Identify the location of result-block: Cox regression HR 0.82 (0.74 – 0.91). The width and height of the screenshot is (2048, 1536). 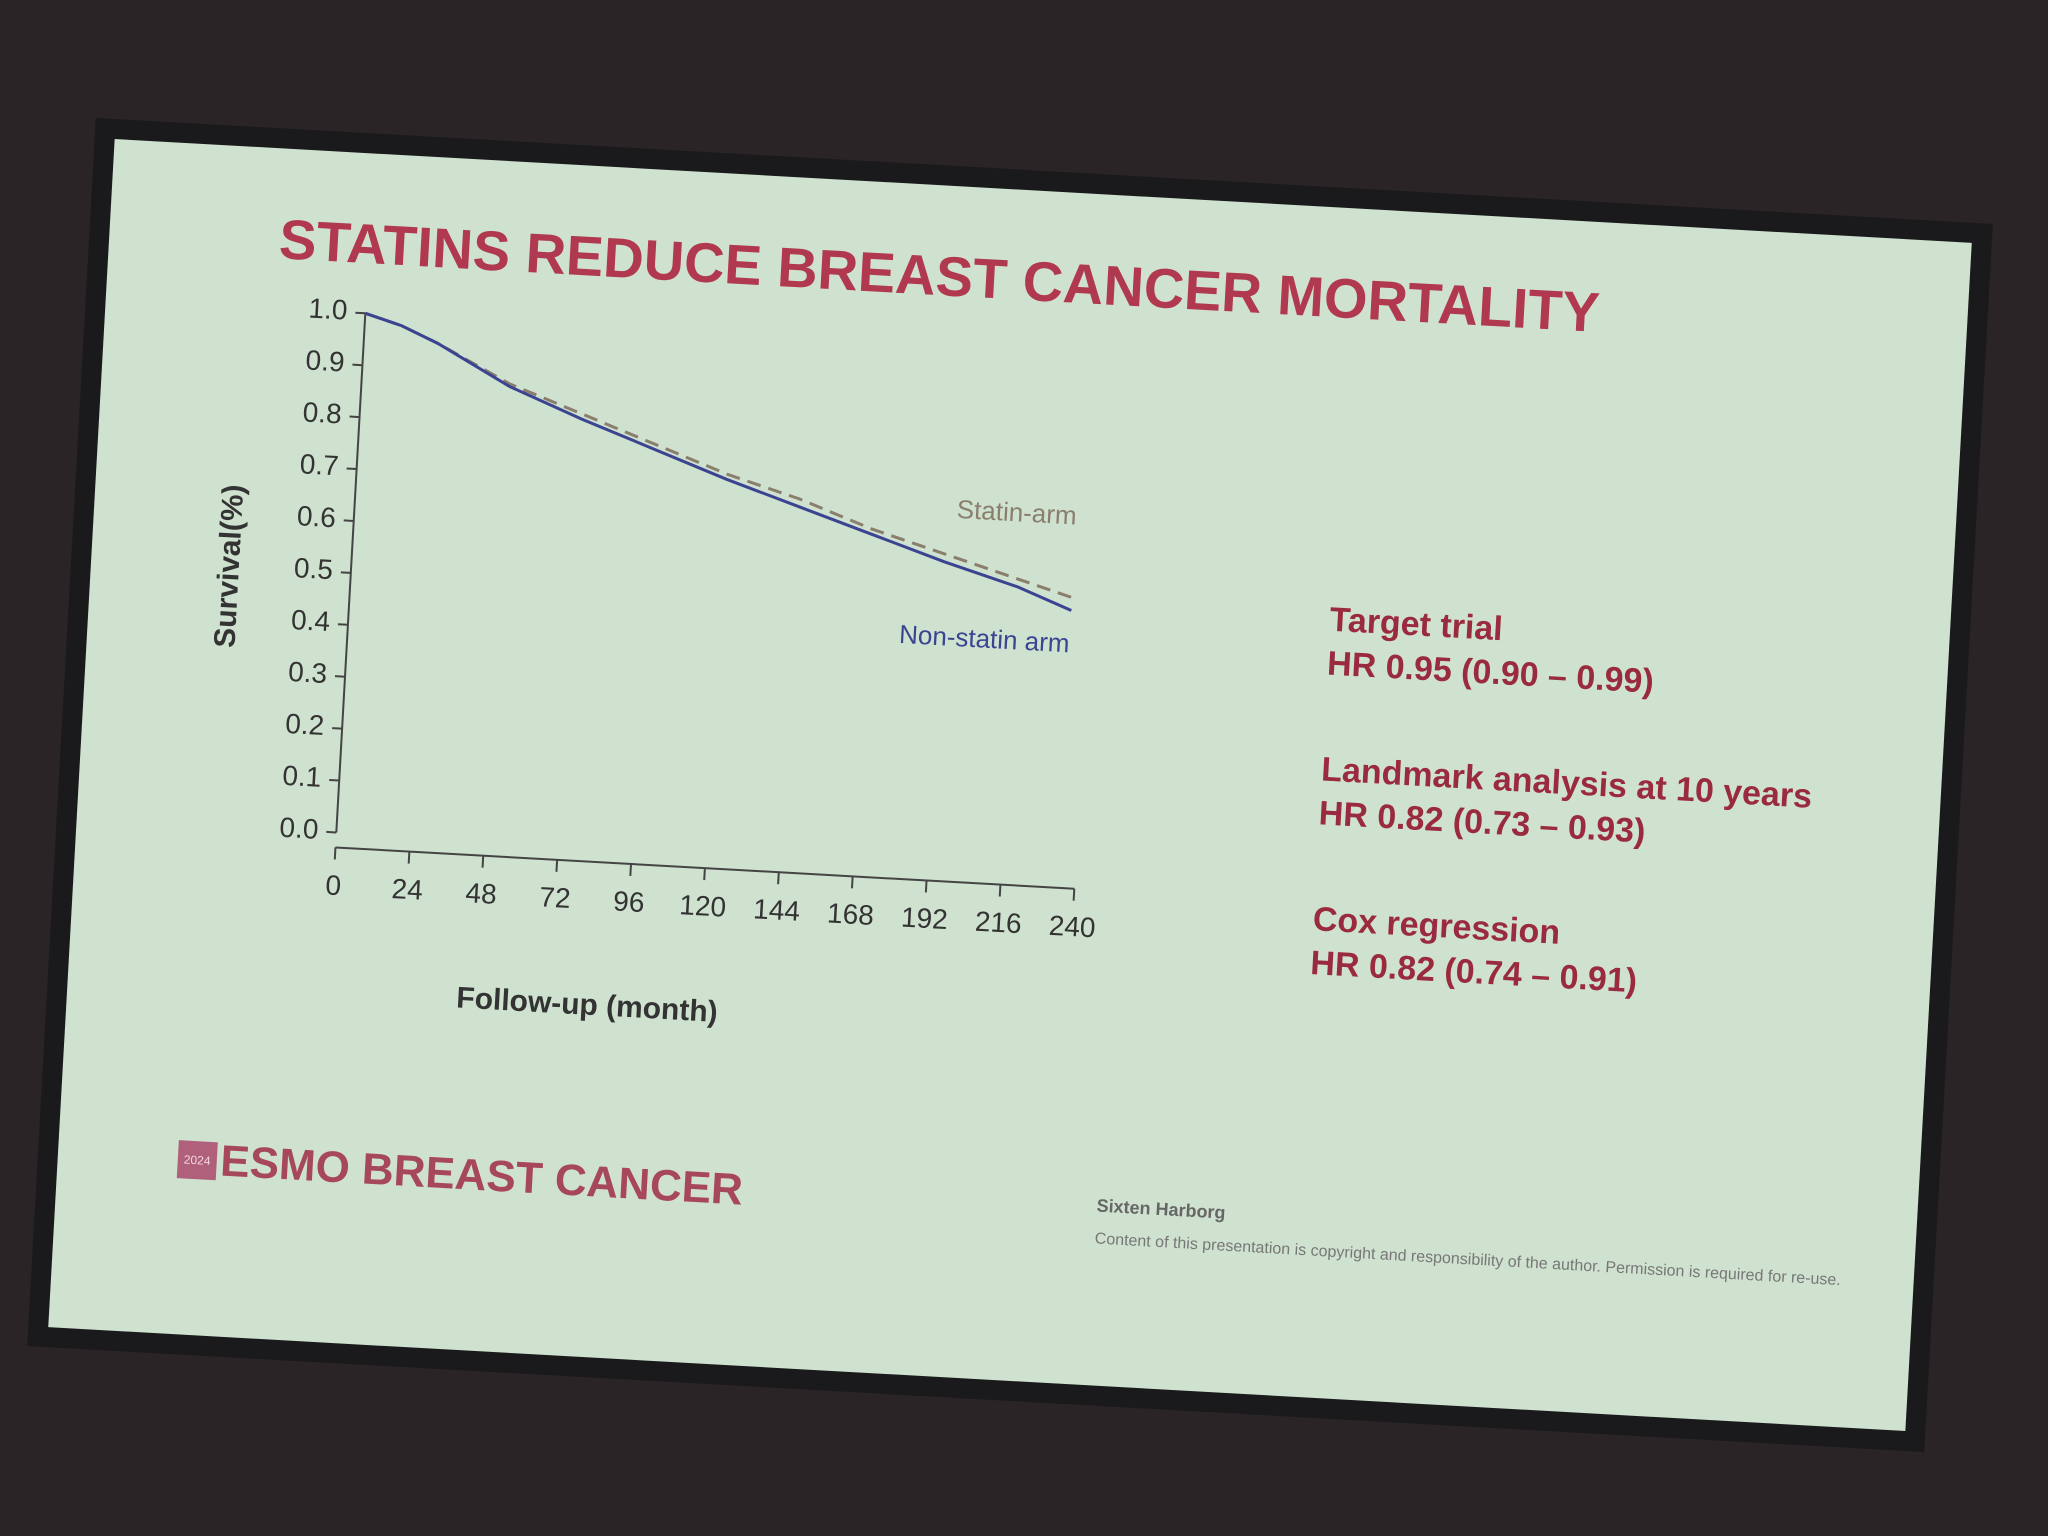
(1474, 950).